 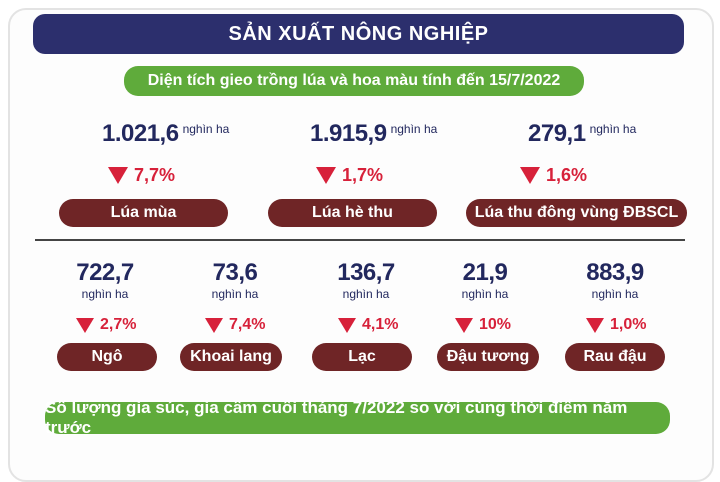 I want to click on crop-stat-3: 136,7 nghìn ha, so click(x=366, y=280).